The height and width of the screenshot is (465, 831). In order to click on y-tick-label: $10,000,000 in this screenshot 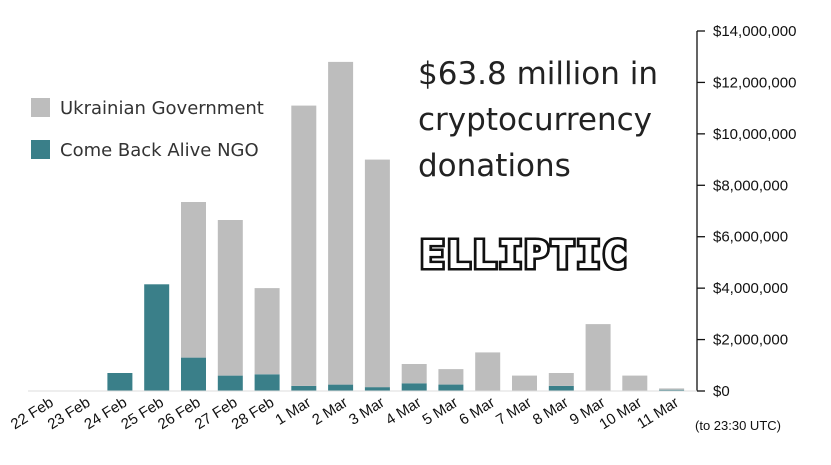, I will do `click(754, 134)`.